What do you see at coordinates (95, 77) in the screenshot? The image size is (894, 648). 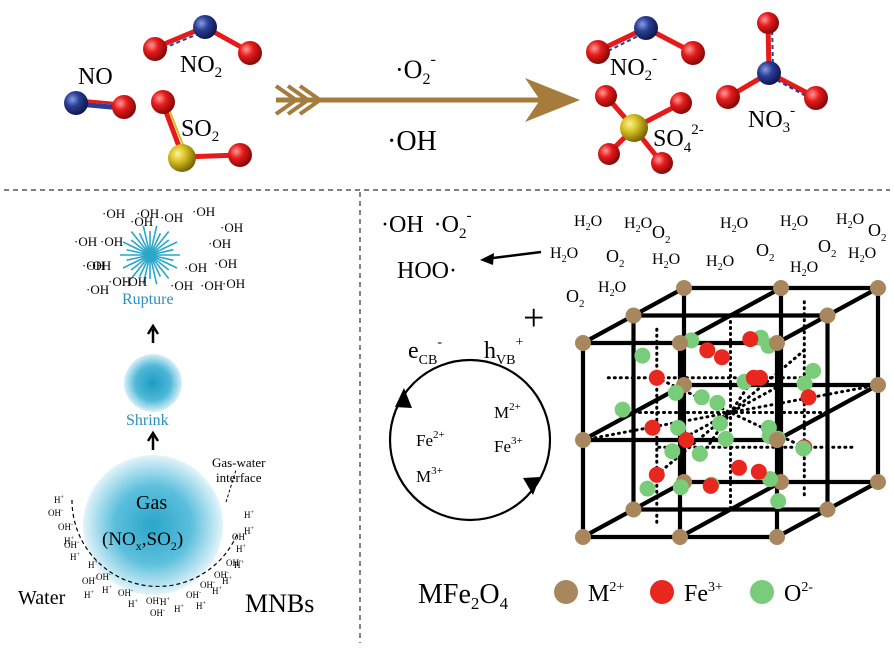 I see `no-label: NO` at bounding box center [95, 77].